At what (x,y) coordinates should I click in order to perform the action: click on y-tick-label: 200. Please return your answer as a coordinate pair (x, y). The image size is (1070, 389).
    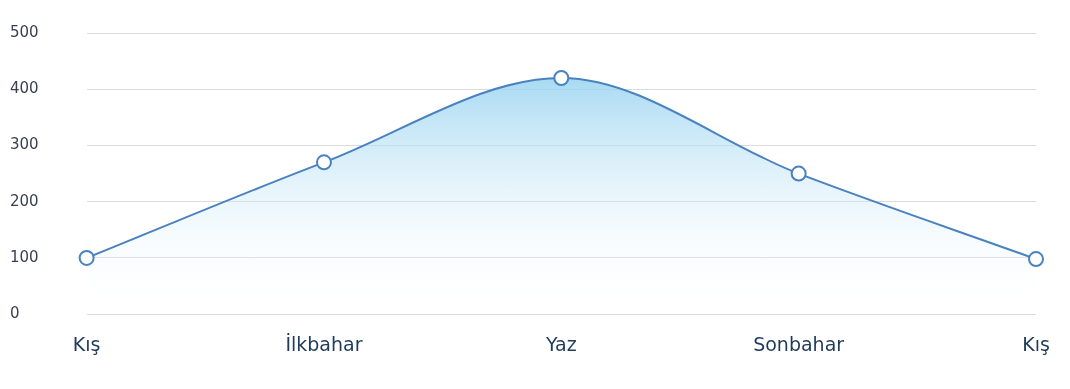
    Looking at the image, I should click on (24, 200).